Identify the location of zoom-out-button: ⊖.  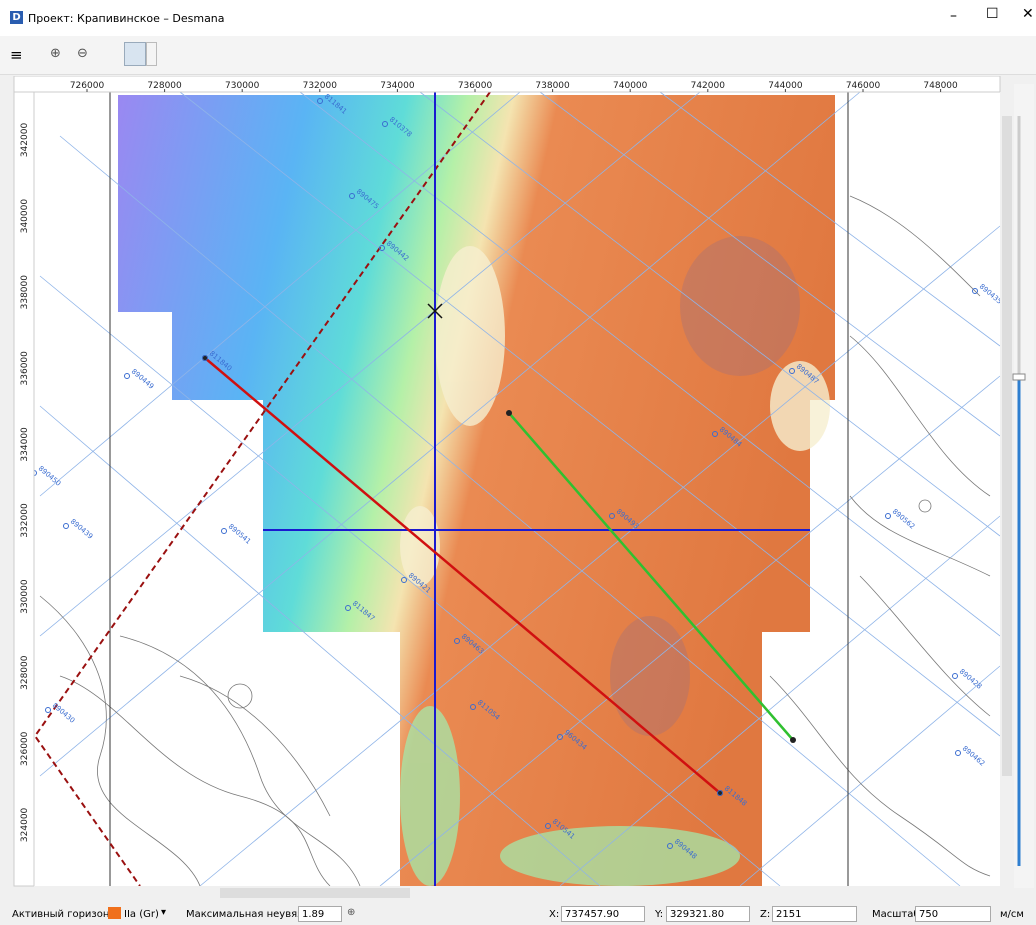
(82, 53).